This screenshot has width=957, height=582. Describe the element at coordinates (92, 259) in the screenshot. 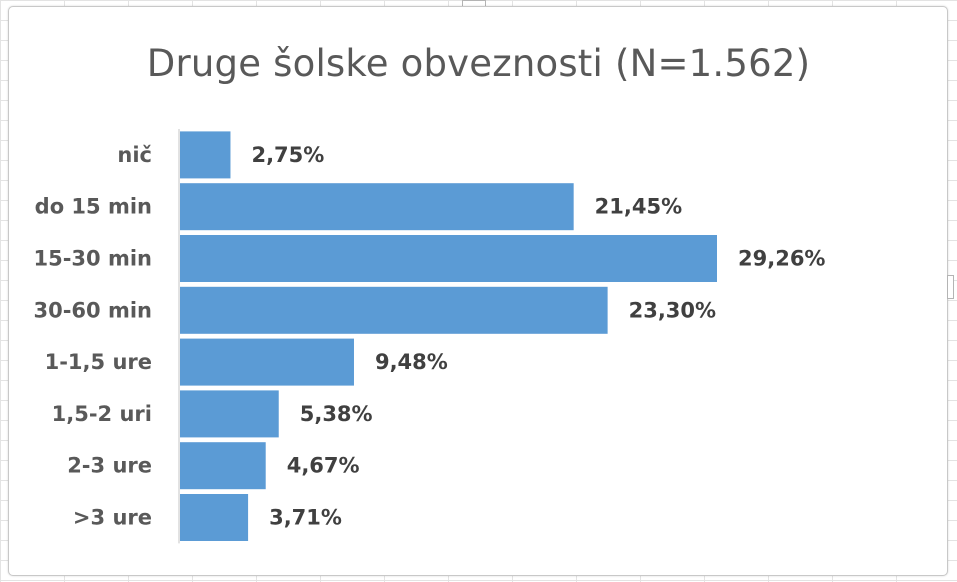

I see `category-label: 15-30 min` at that location.